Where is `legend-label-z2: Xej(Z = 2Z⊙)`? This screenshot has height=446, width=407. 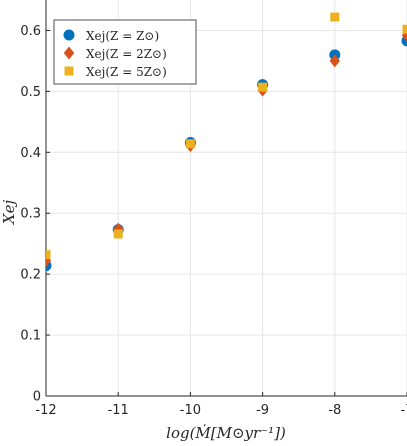
legend-label-z2: Xej(Z = 2Z⊙) is located at coordinates (126, 54).